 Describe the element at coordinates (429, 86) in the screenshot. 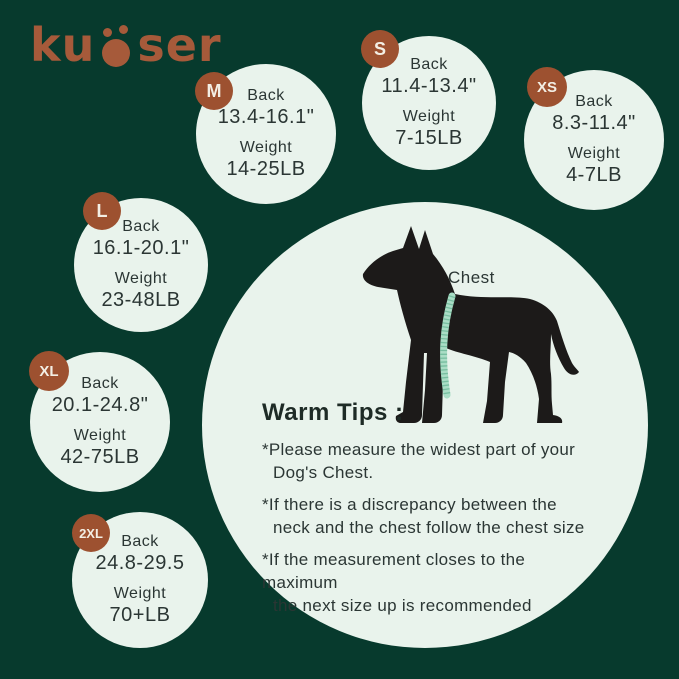

I see `back-range: 11.4-13.4"` at that location.